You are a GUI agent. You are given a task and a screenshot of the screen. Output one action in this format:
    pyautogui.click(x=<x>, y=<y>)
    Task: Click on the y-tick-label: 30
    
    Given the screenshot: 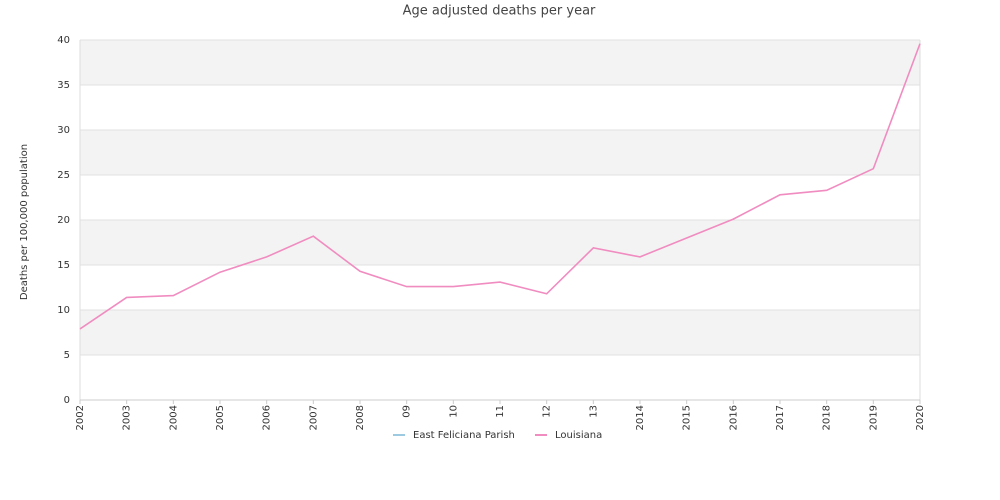 What is the action you would take?
    pyautogui.click(x=63, y=130)
    